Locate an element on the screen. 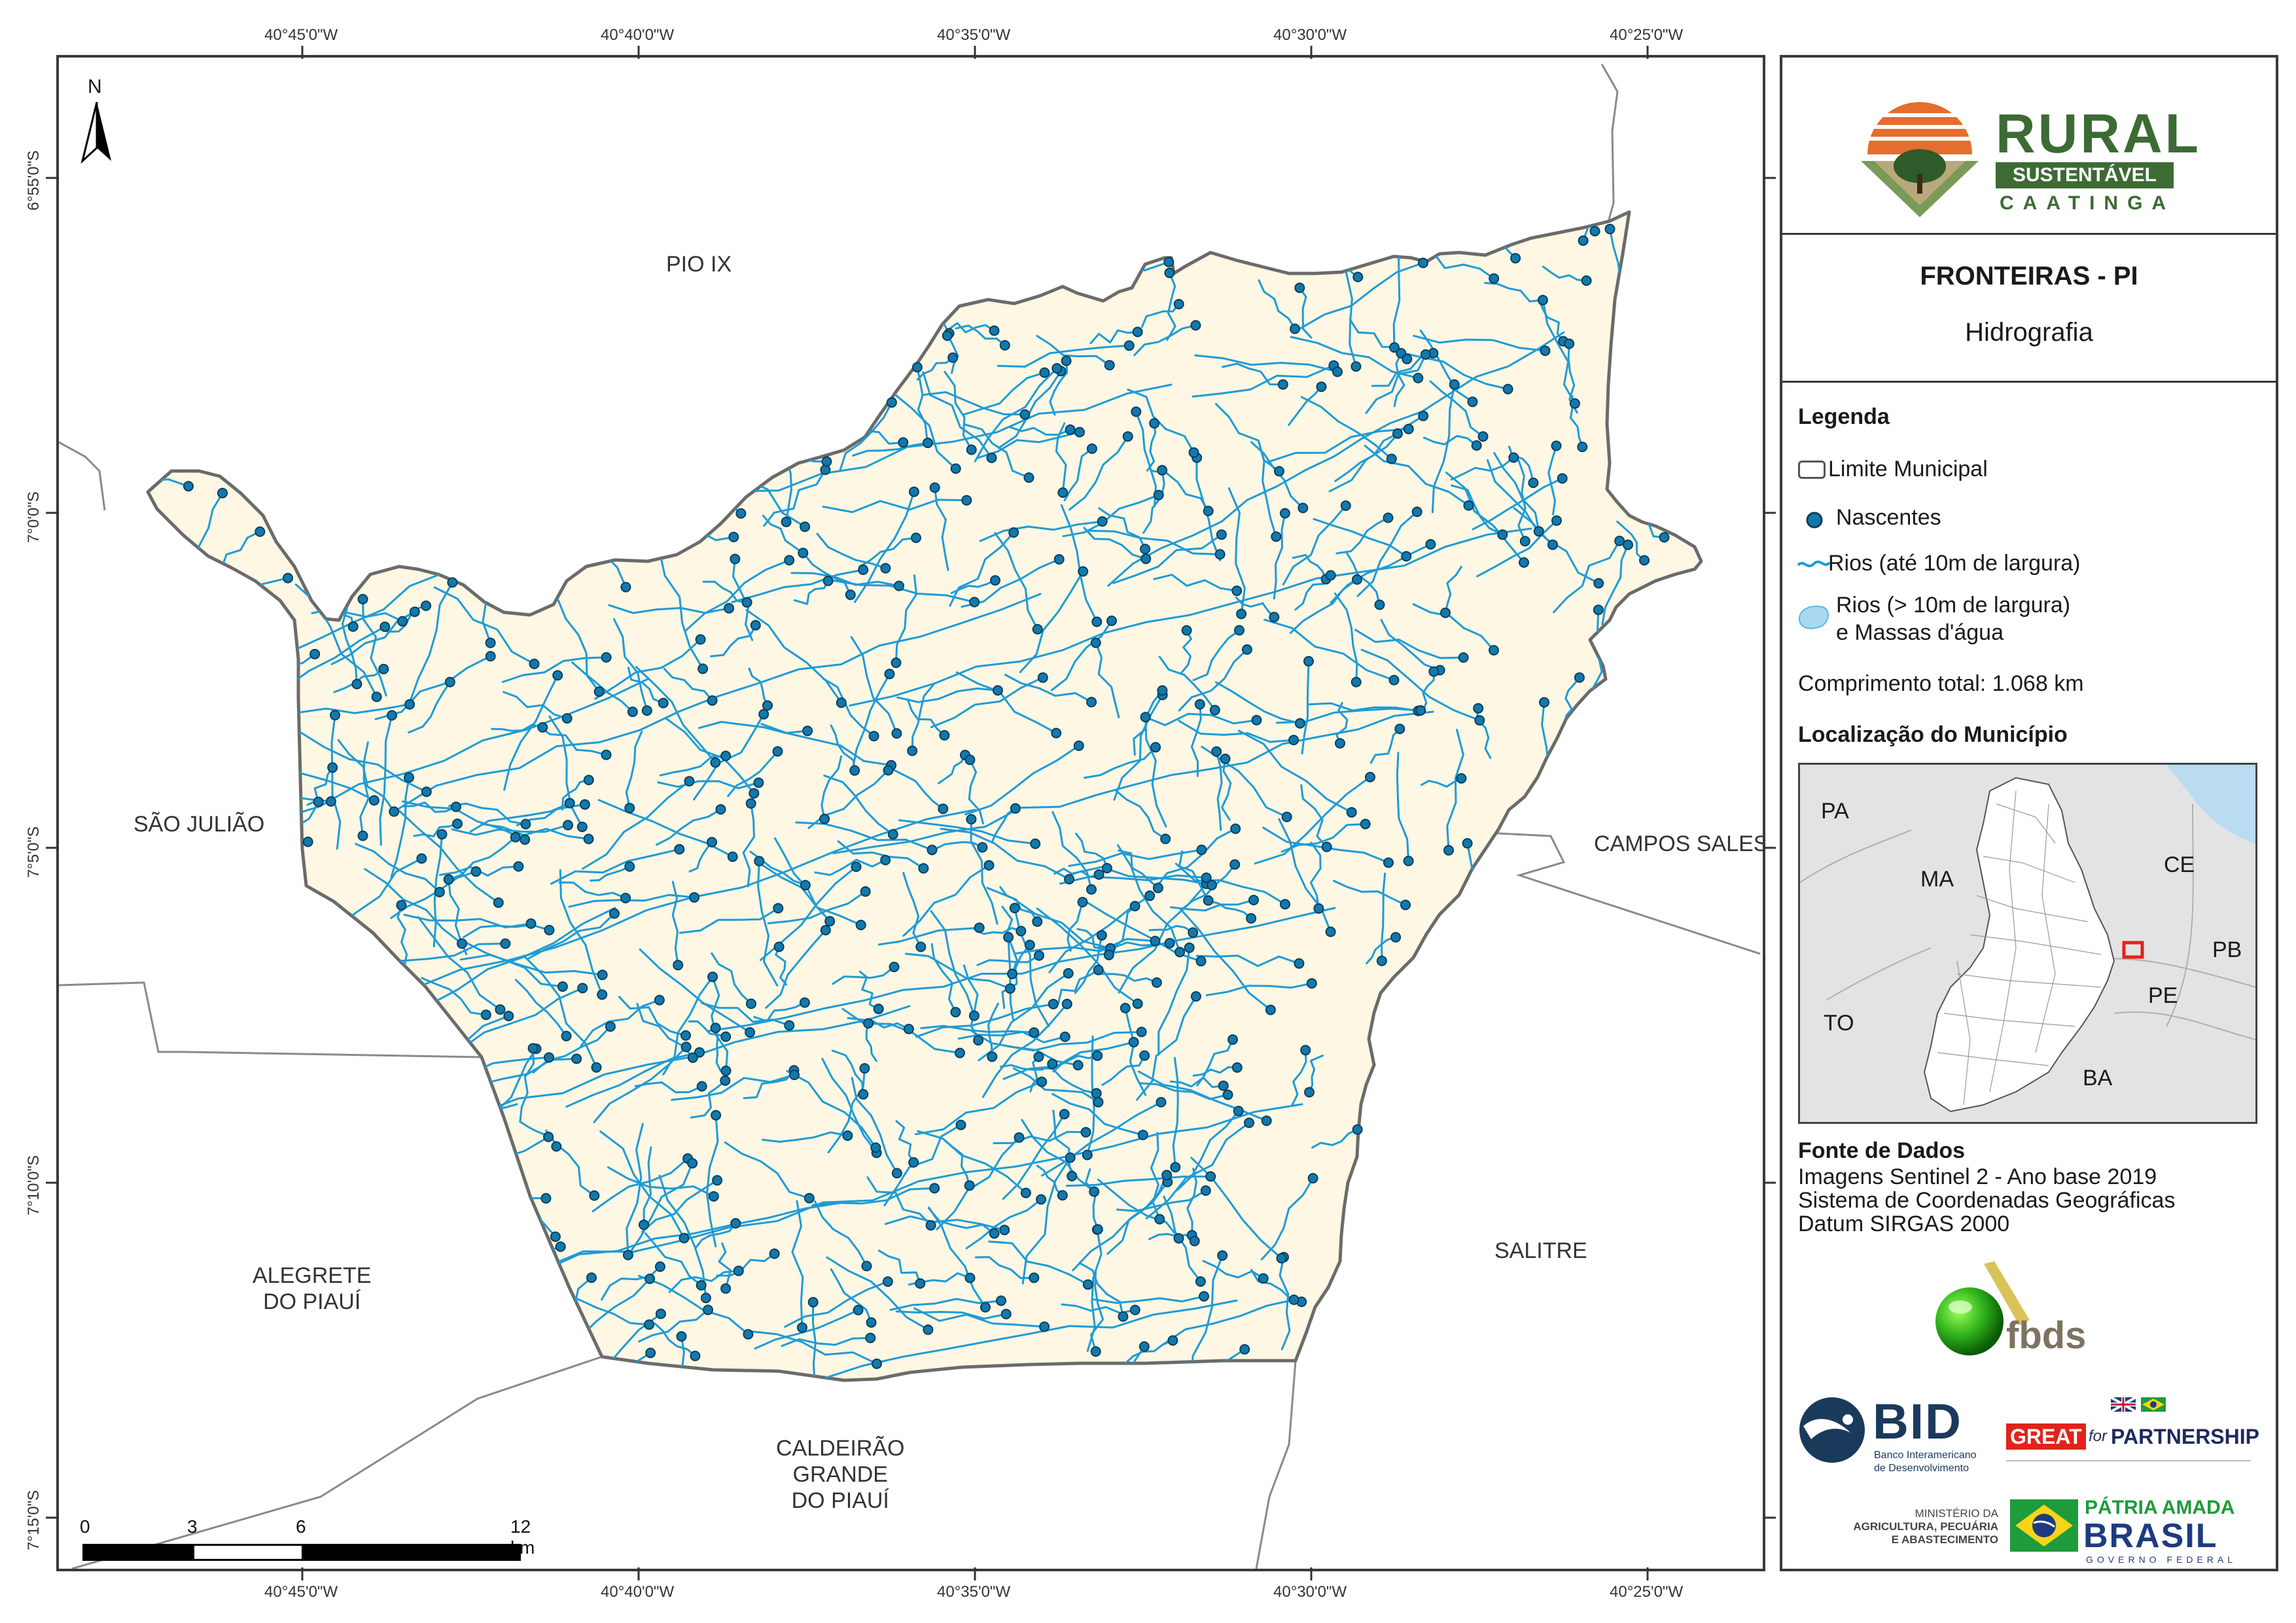  state-label-ba: BA is located at coordinates (2098, 1078).